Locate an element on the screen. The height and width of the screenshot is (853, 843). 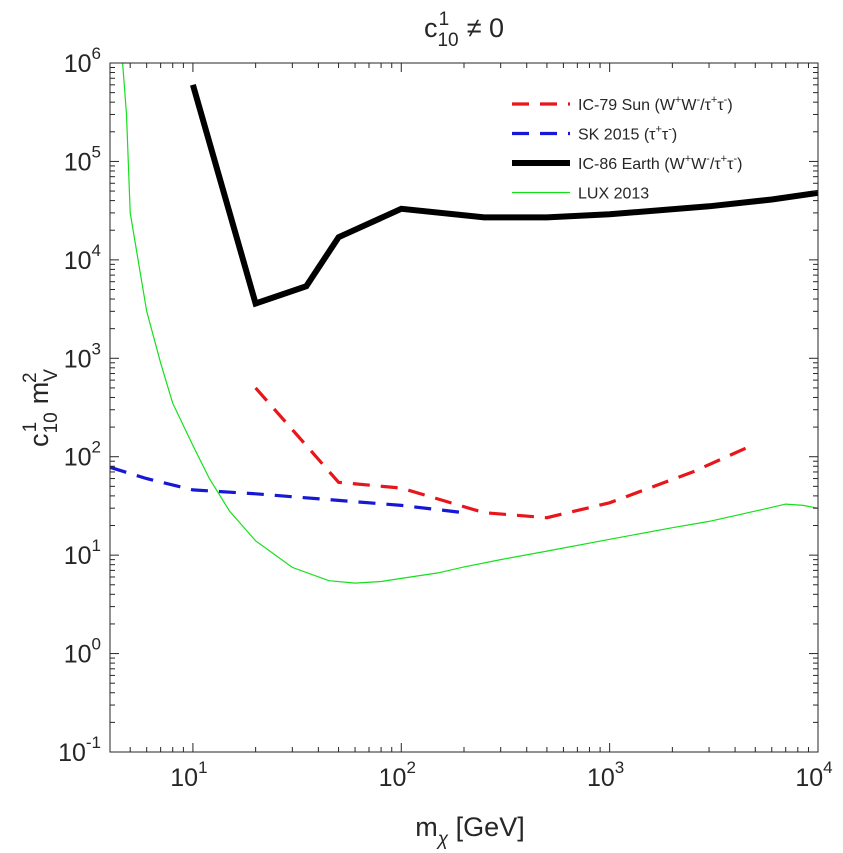
y-tick-label: 10⁶ is located at coordinates (82, 61).